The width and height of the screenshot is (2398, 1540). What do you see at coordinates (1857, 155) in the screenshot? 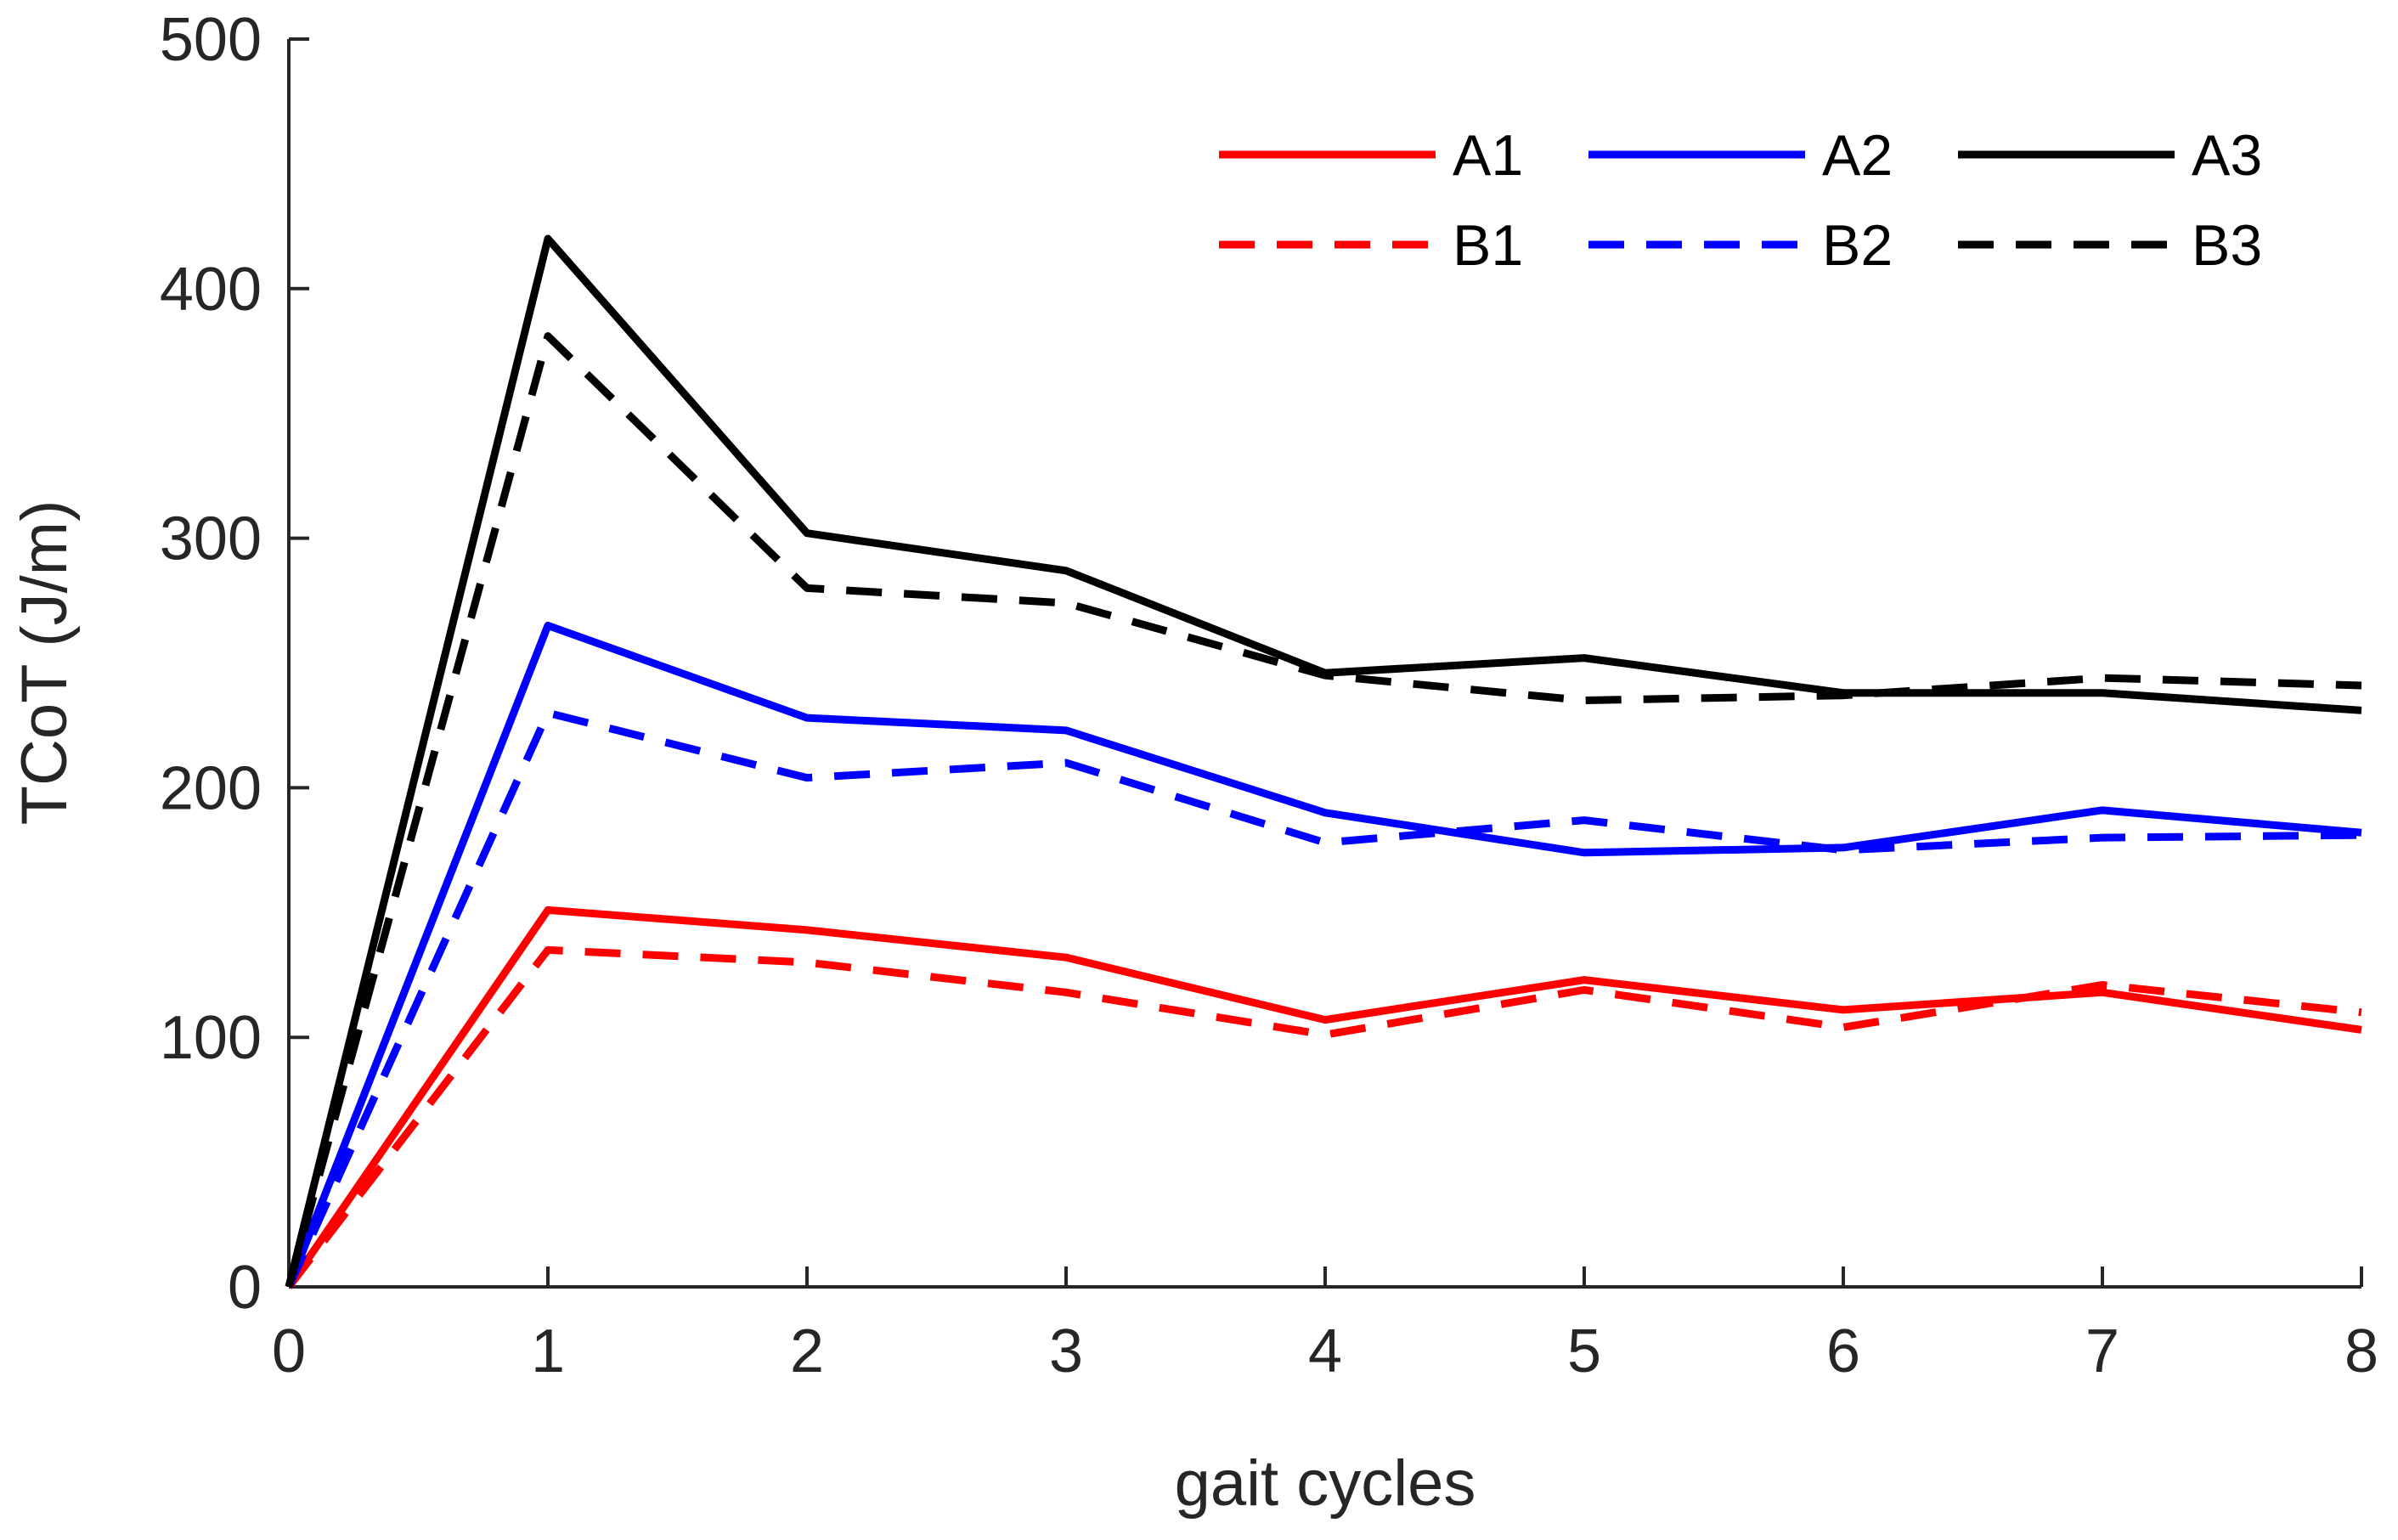
I see `legend-label-a2: A2` at bounding box center [1857, 155].